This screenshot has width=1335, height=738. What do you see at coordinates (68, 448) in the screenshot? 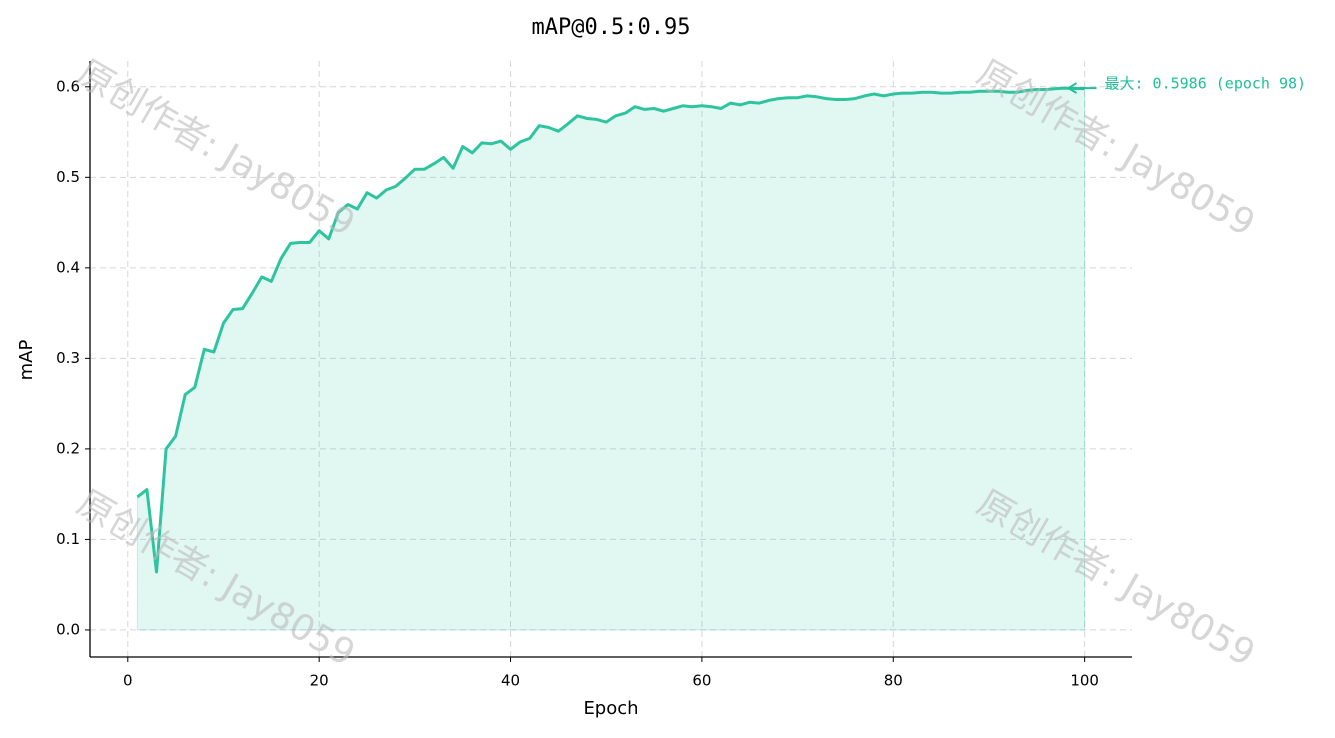
I see `y-tick-label: 0.2` at bounding box center [68, 448].